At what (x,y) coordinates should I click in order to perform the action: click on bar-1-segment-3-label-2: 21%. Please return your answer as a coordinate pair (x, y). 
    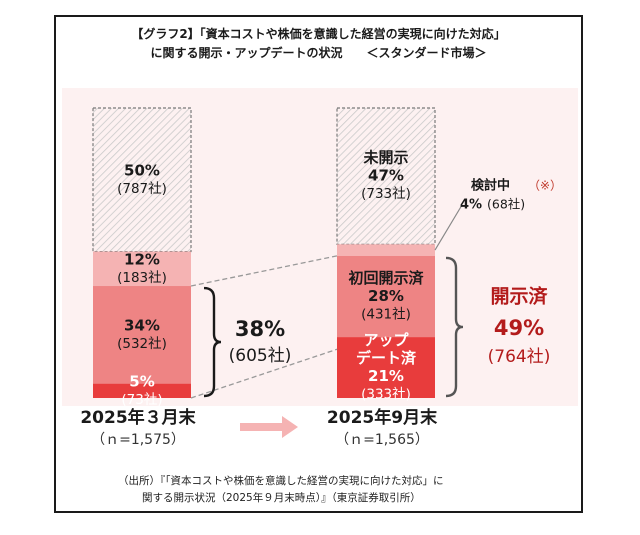
    Looking at the image, I should click on (386, 376).